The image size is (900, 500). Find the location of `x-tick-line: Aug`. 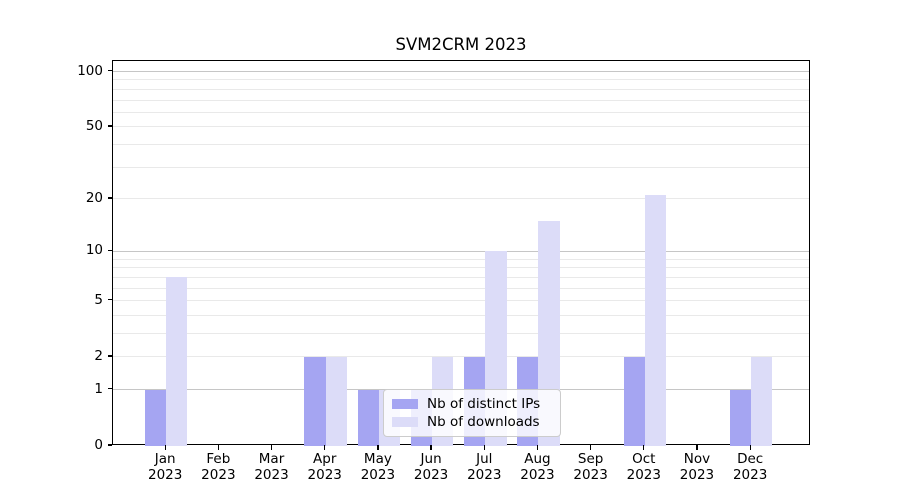

x-tick-line: Aug is located at coordinates (537, 459).